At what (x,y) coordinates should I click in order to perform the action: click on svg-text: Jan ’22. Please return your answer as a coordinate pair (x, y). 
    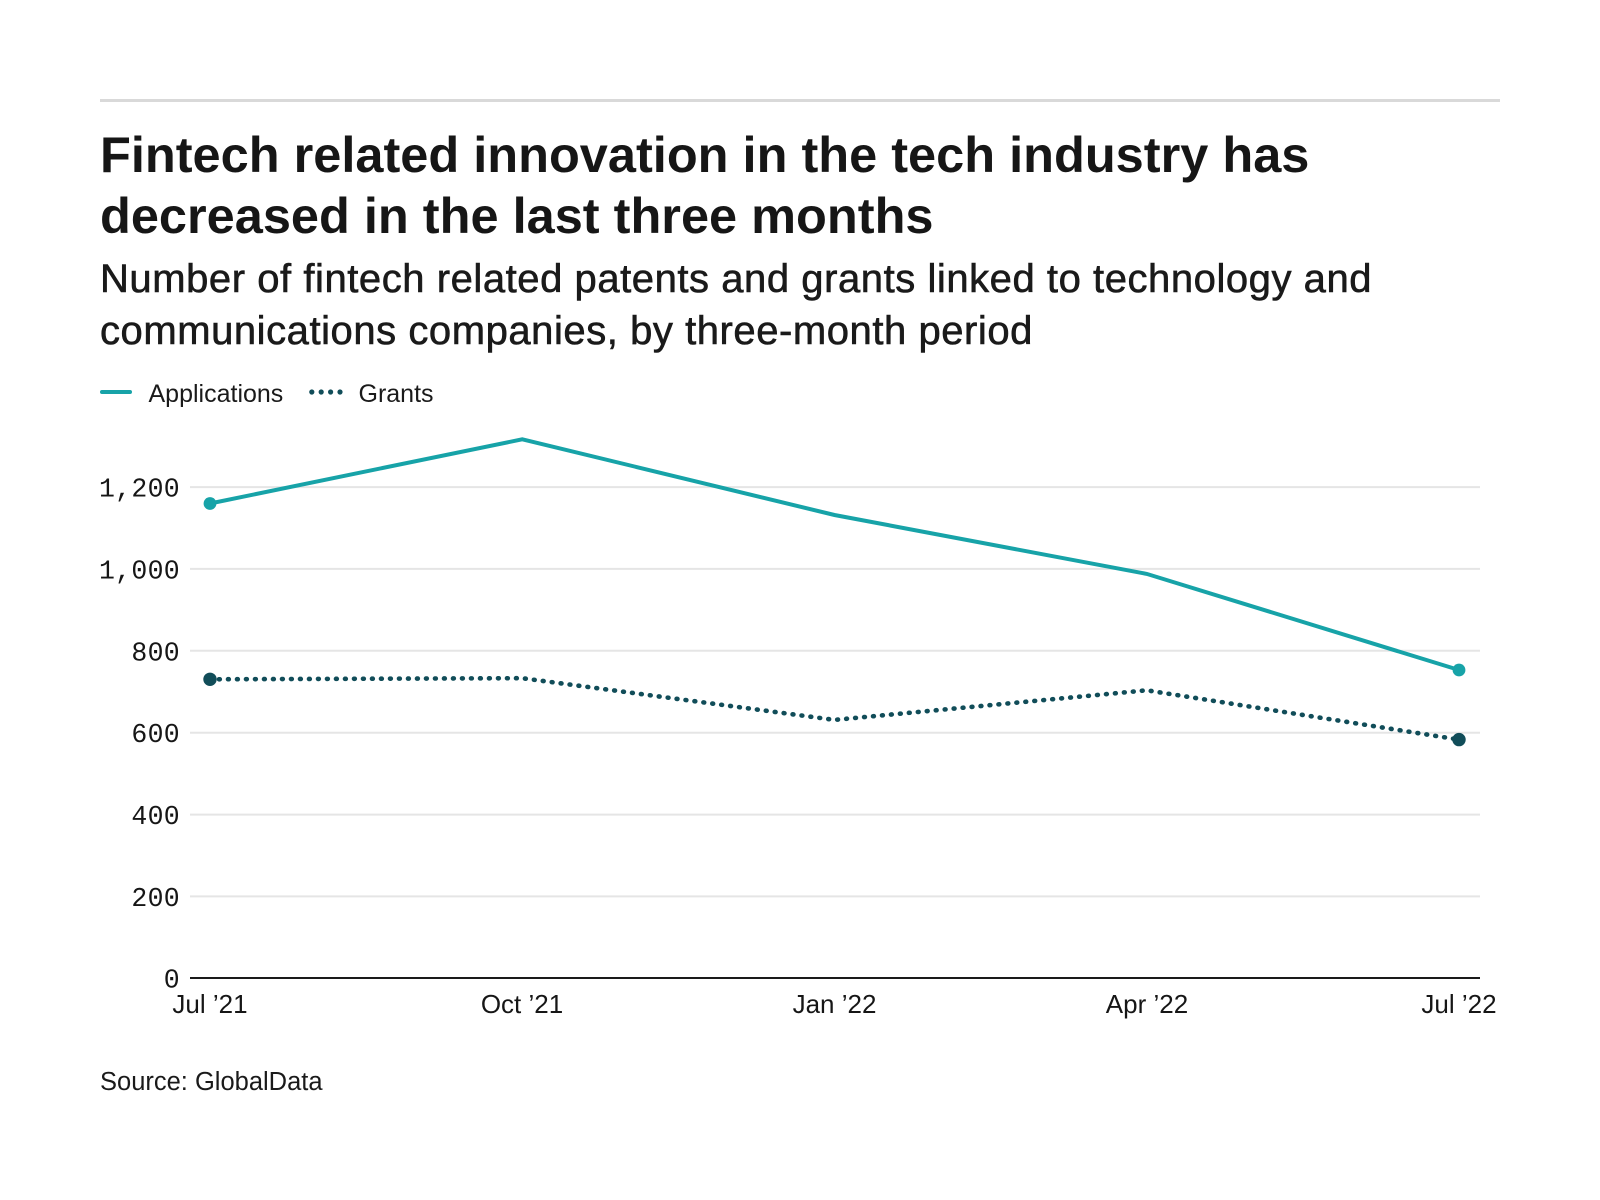
    Looking at the image, I should click on (835, 1004).